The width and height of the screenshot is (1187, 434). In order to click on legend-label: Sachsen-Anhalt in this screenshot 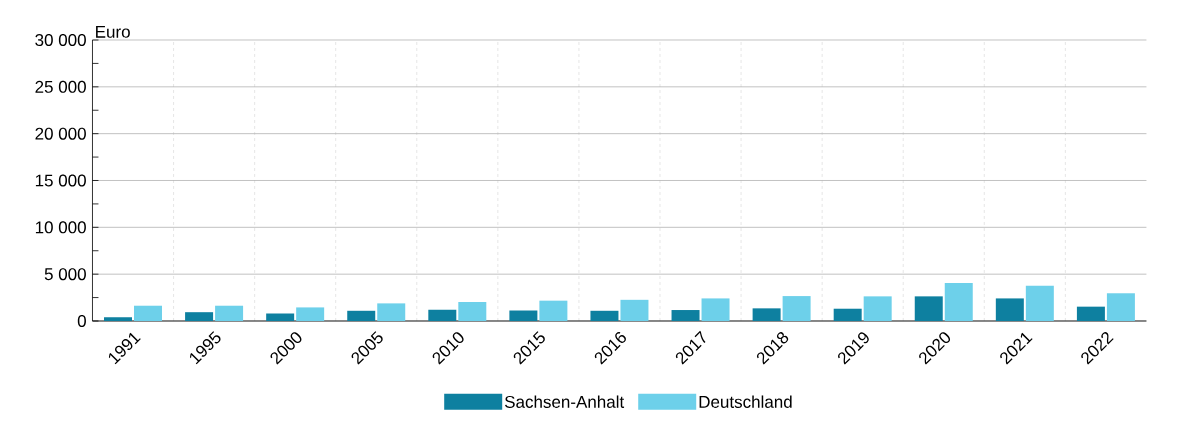, I will do `click(564, 401)`.